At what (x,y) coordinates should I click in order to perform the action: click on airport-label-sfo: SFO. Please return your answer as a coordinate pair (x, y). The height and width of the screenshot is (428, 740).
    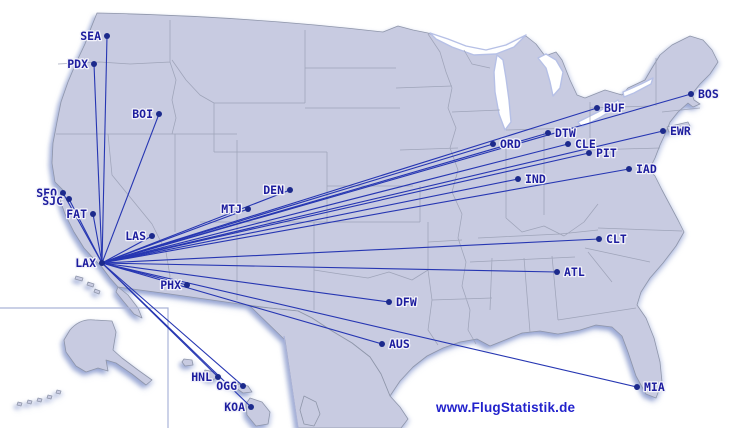
    Looking at the image, I should click on (46, 193).